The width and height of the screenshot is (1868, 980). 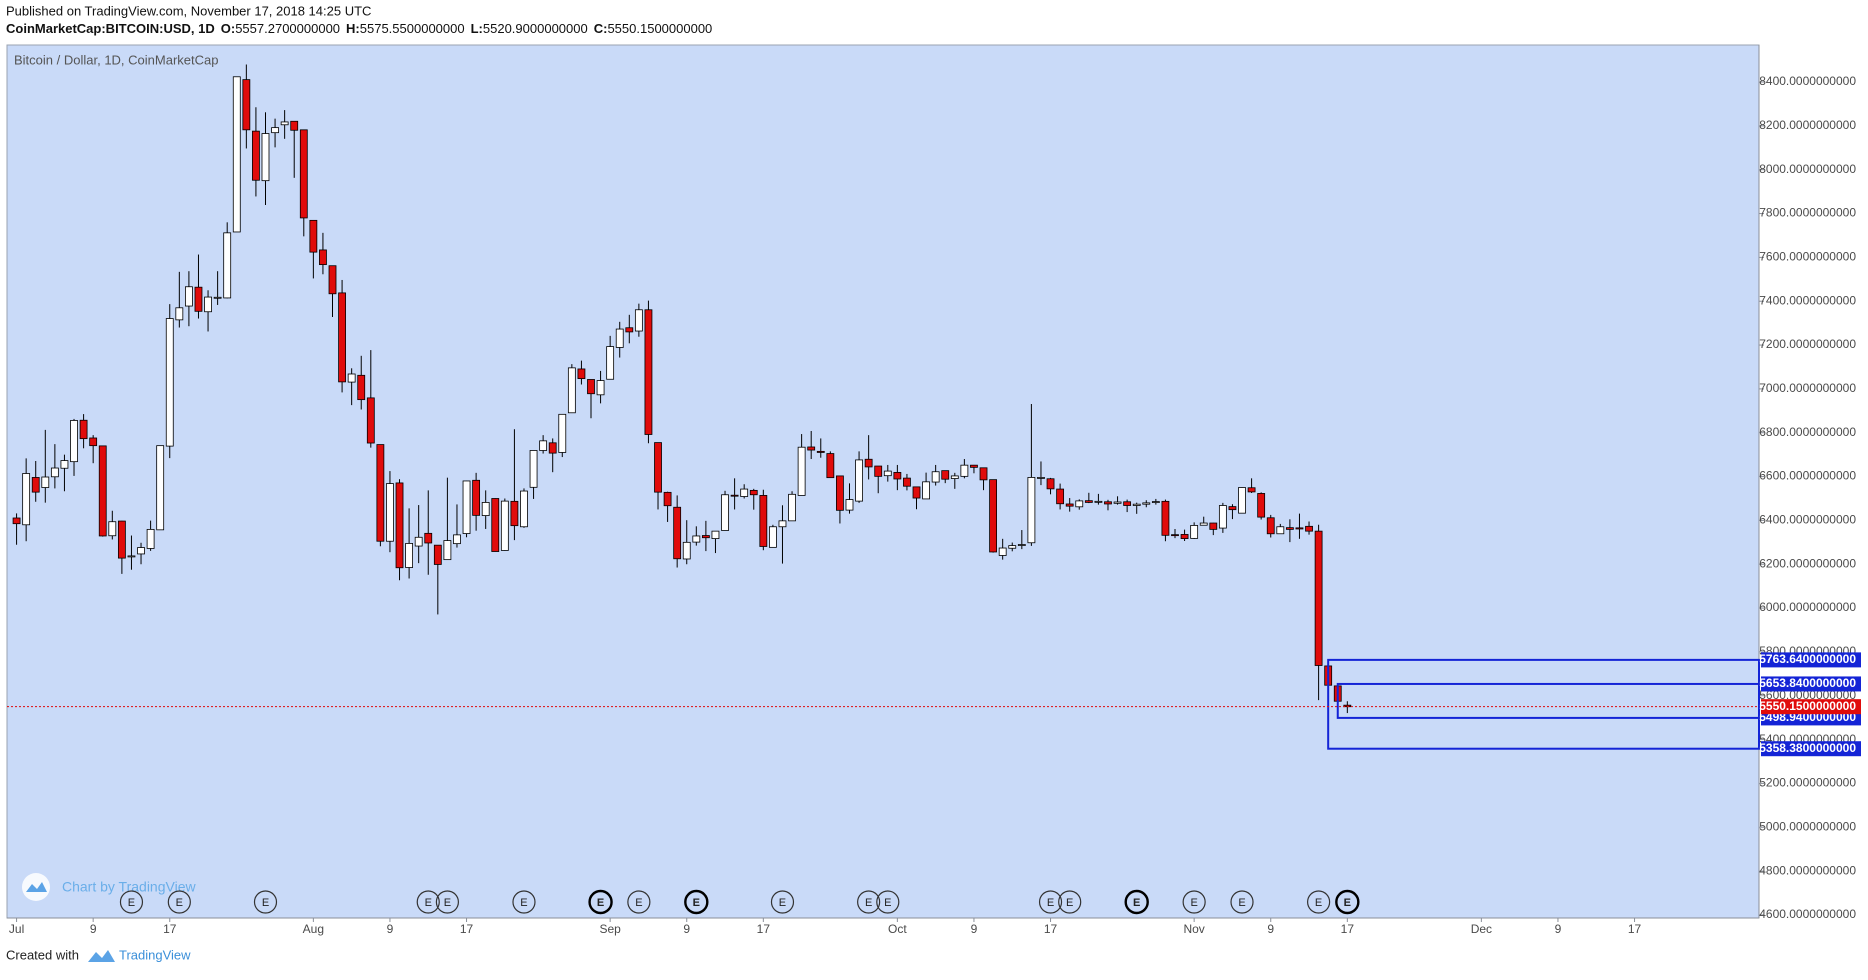 I want to click on y-tick-label: 5200.0000000000, so click(x=1807, y=783).